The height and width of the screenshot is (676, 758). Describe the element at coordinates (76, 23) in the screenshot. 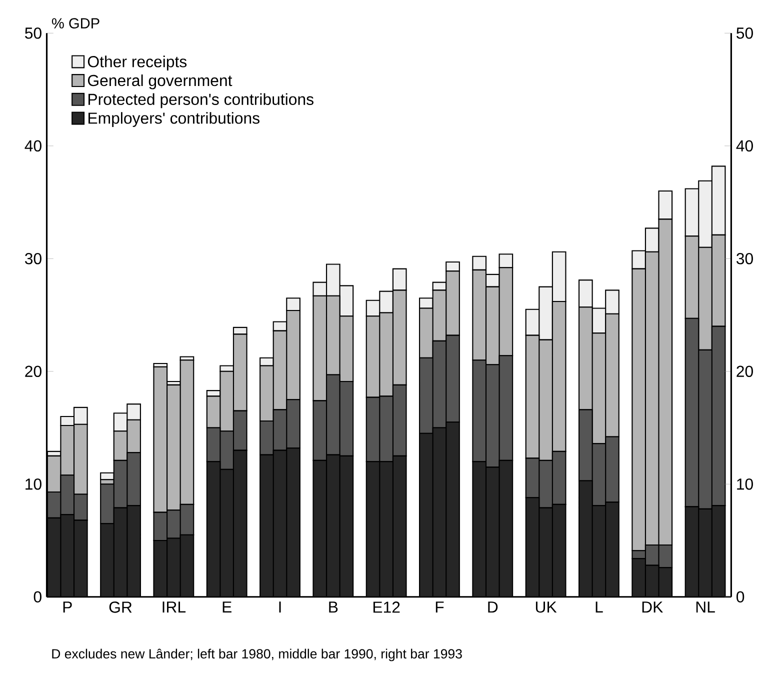

I see `y-axis-title: % GDP` at that location.